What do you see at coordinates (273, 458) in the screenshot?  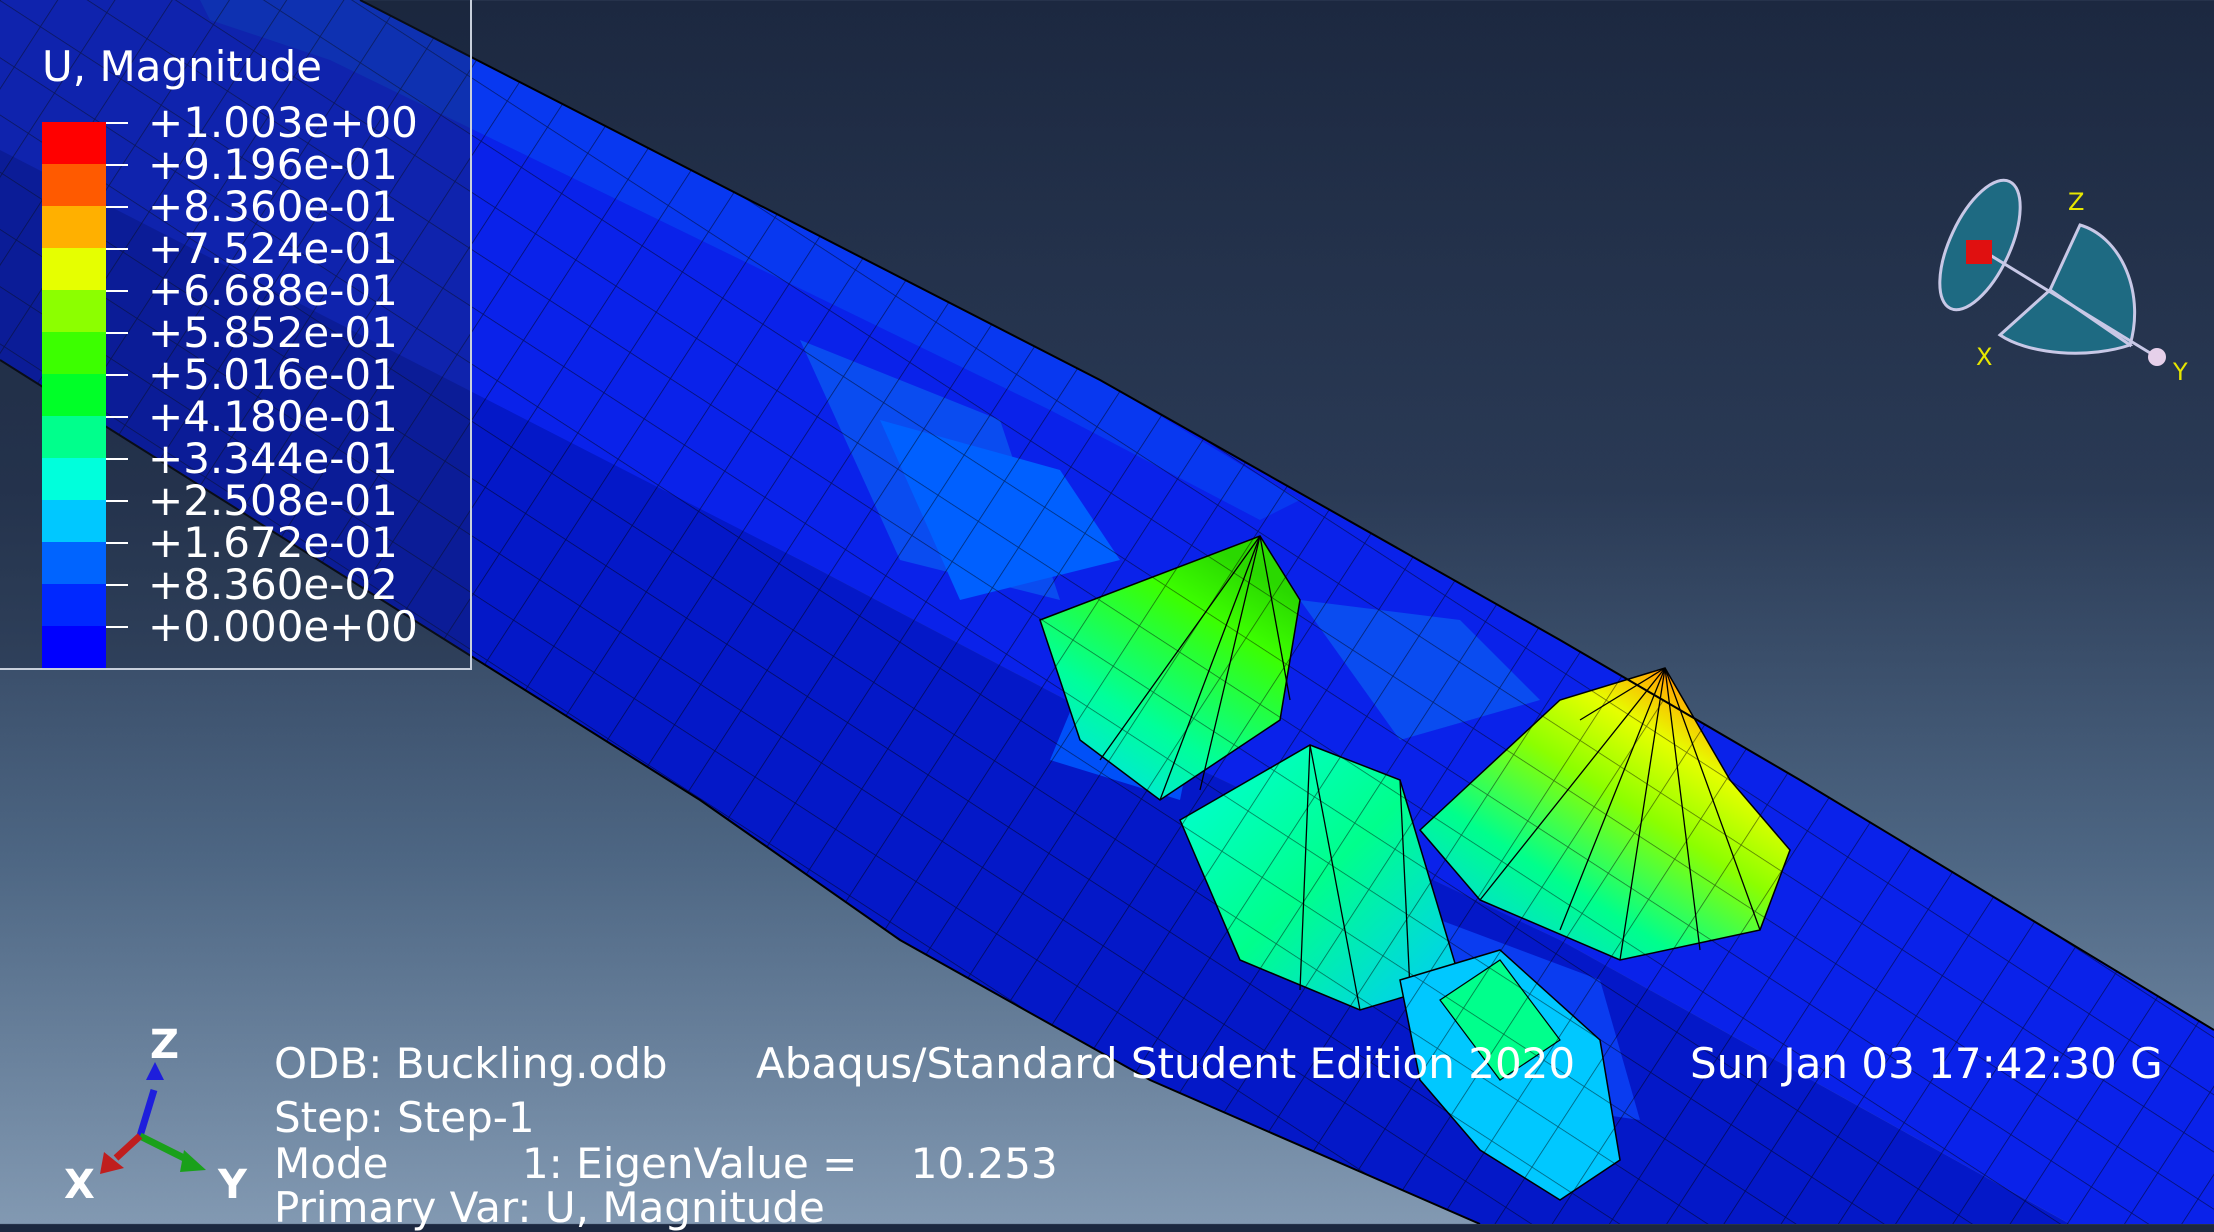 I see `legend-value-label: +3.344e-01` at bounding box center [273, 458].